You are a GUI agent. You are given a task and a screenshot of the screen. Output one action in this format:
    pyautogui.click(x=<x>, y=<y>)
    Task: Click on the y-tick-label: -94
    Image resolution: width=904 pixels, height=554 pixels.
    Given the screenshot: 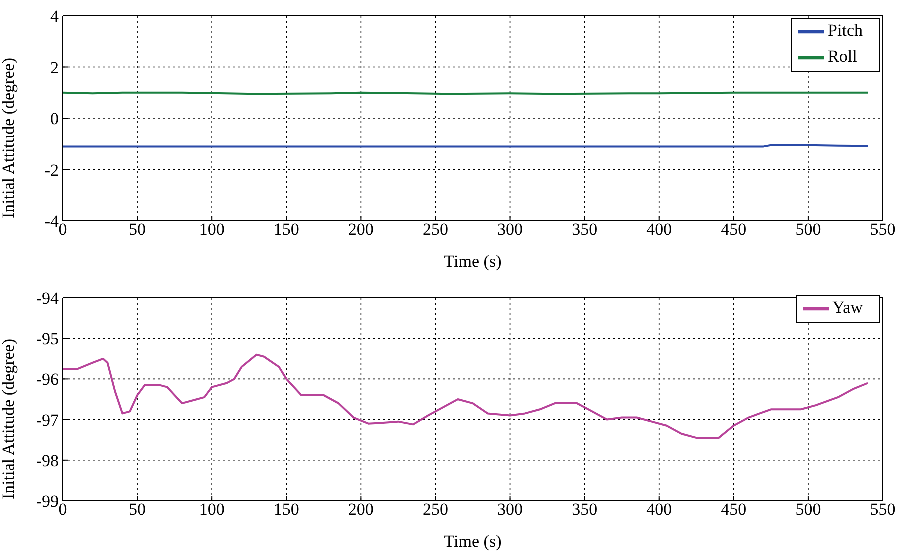 What is the action you would take?
    pyautogui.click(x=48, y=298)
    